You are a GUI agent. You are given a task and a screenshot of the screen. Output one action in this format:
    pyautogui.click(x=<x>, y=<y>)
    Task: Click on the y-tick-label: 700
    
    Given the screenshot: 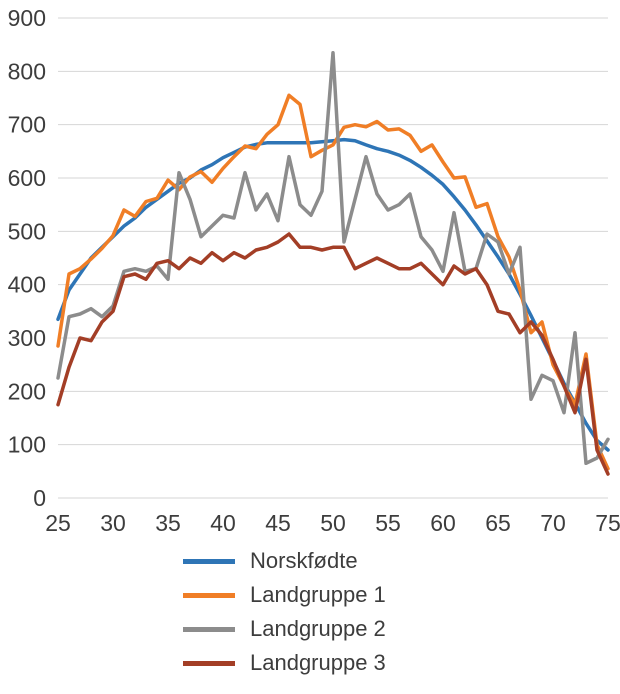 What is the action you would take?
    pyautogui.click(x=27, y=125)
    